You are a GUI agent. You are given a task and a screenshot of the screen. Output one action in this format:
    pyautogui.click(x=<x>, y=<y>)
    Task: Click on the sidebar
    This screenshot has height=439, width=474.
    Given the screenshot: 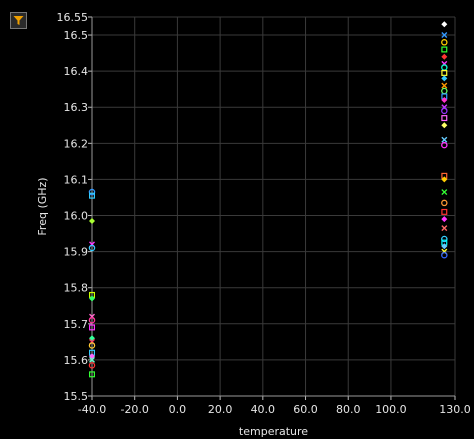 What is the action you would take?
    pyautogui.click(x=16, y=219)
    